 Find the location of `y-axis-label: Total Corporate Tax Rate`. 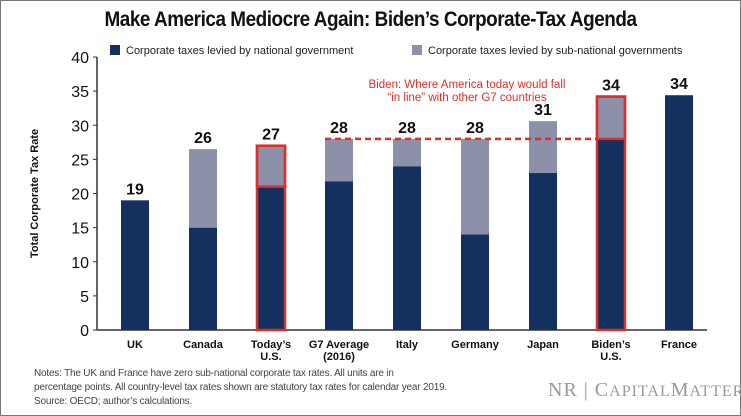

y-axis-label: Total Corporate Tax Rate is located at coordinates (35, 193).